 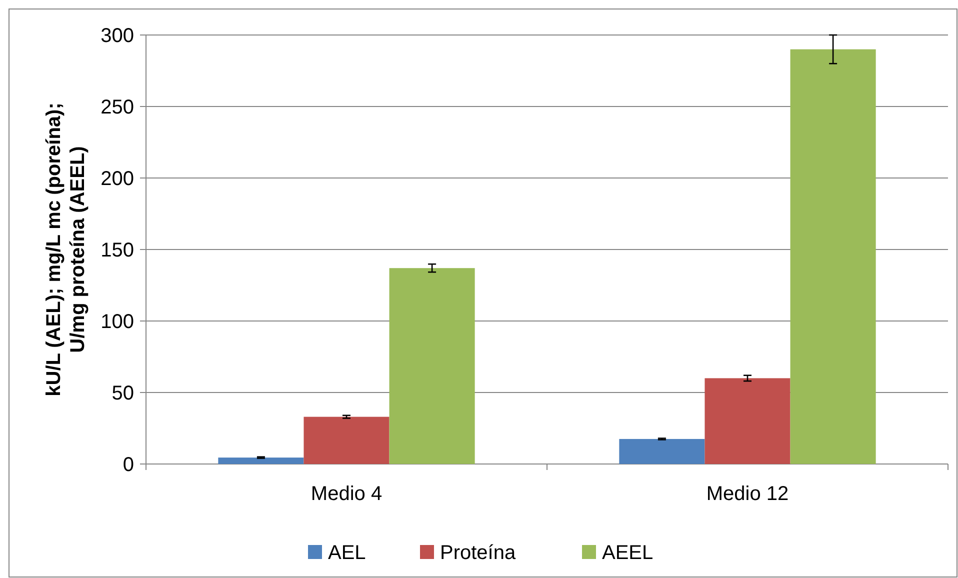 I want to click on y-tick-label: 150, so click(x=117, y=251).